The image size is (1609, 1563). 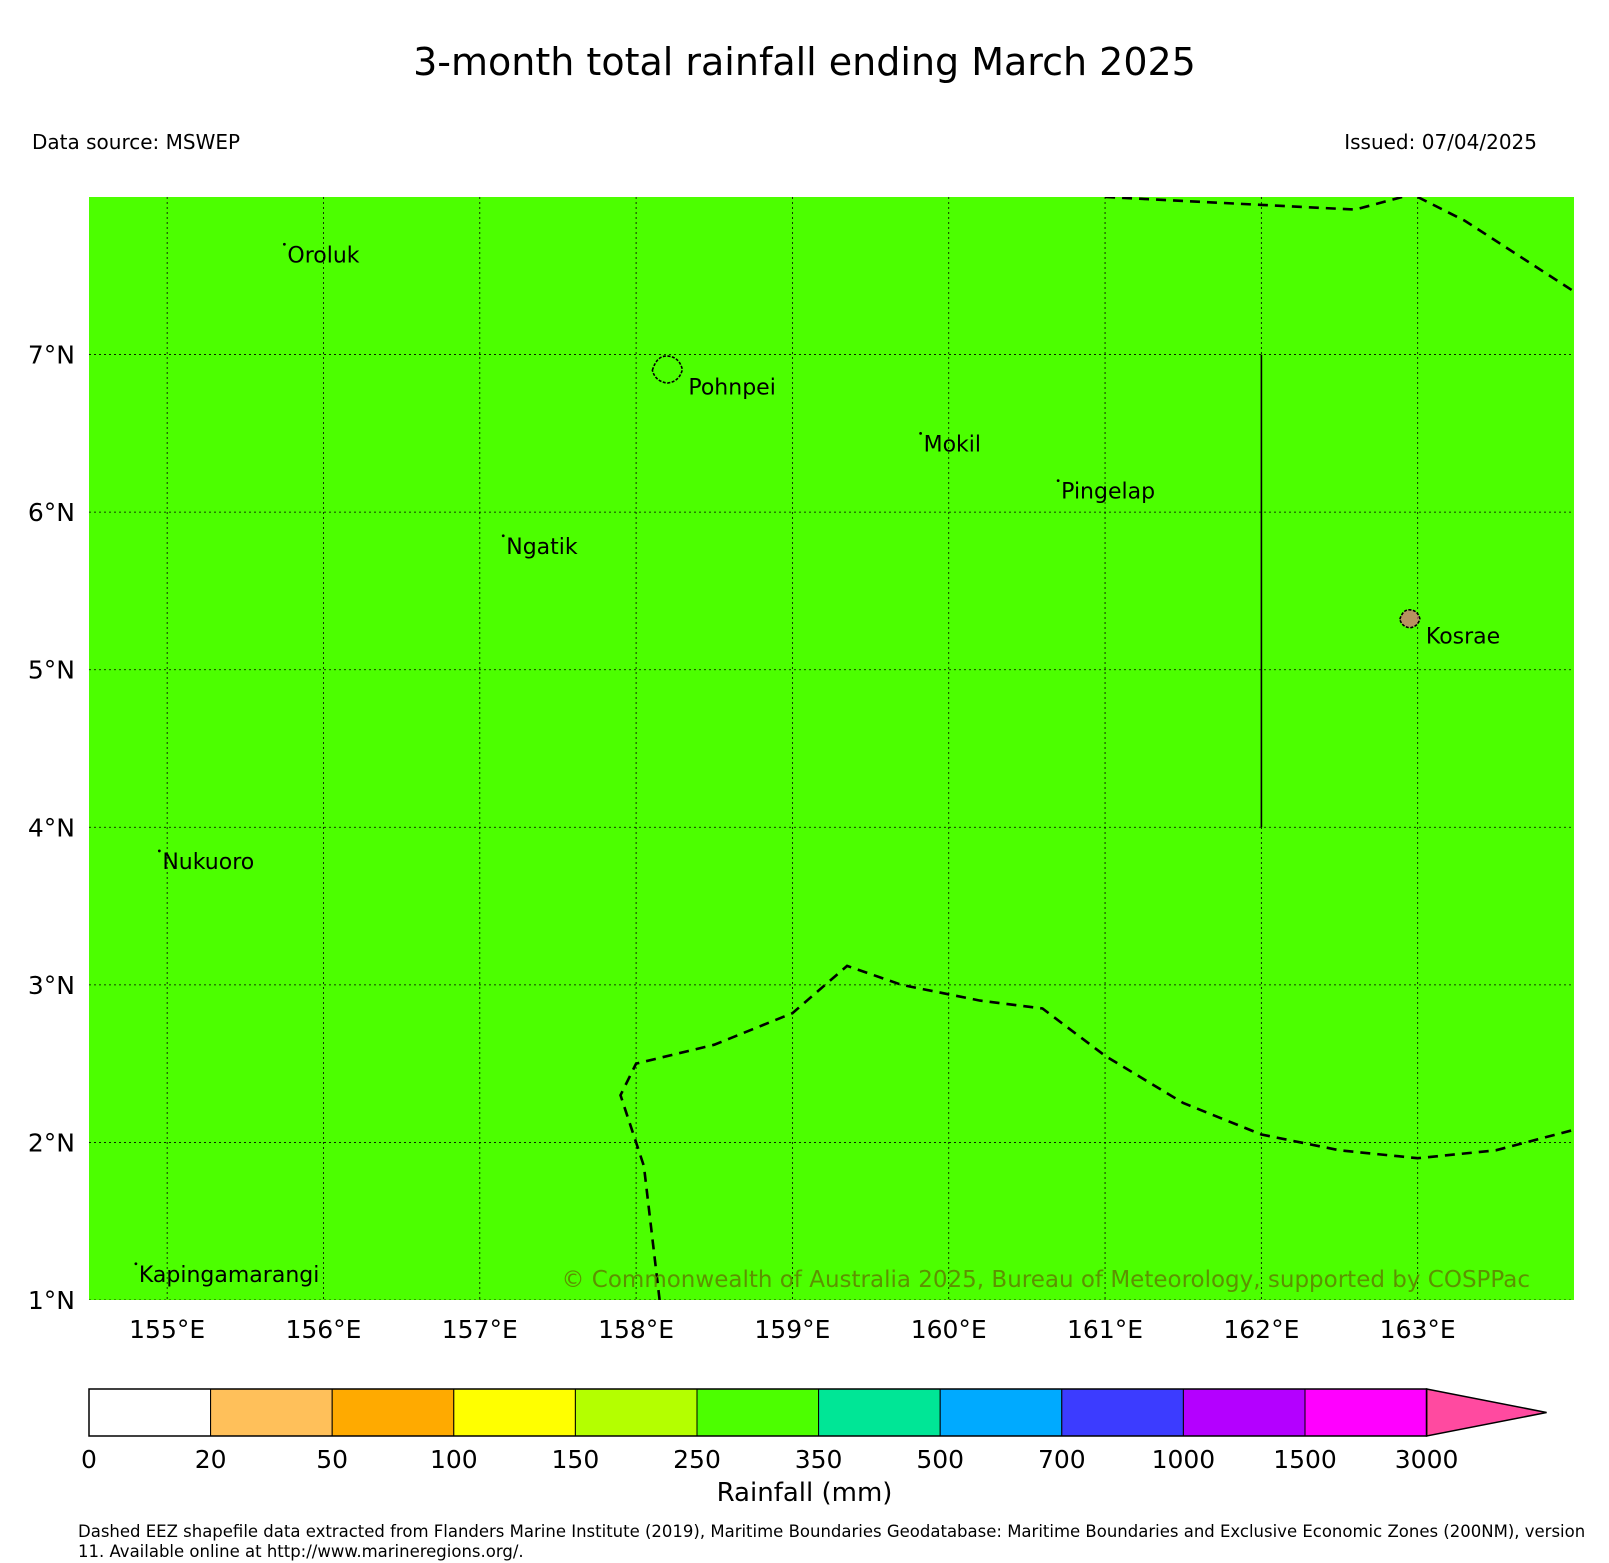 What do you see at coordinates (636, 1329) in the screenshot?
I see `lon-tick-label: 158°E` at bounding box center [636, 1329].